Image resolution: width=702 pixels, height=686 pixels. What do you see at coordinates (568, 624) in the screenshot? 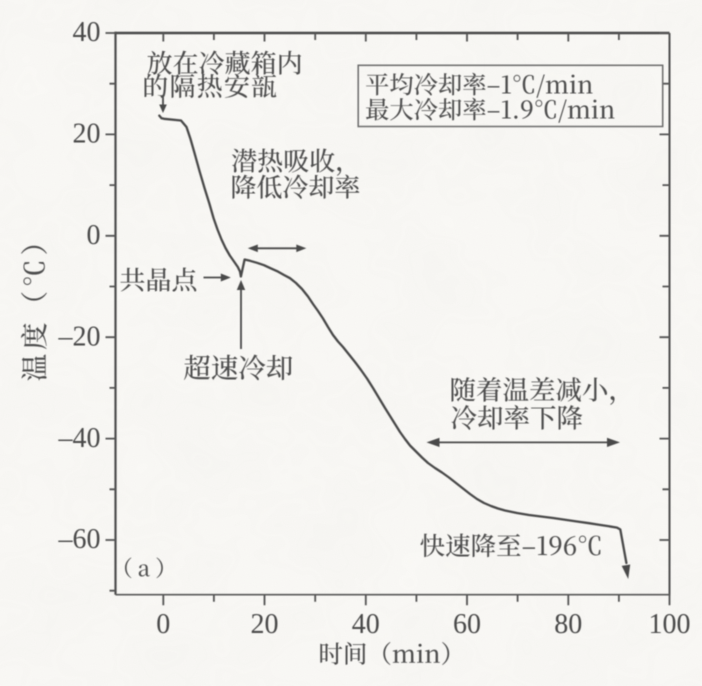
I see `svg-text: 80` at bounding box center [568, 624].